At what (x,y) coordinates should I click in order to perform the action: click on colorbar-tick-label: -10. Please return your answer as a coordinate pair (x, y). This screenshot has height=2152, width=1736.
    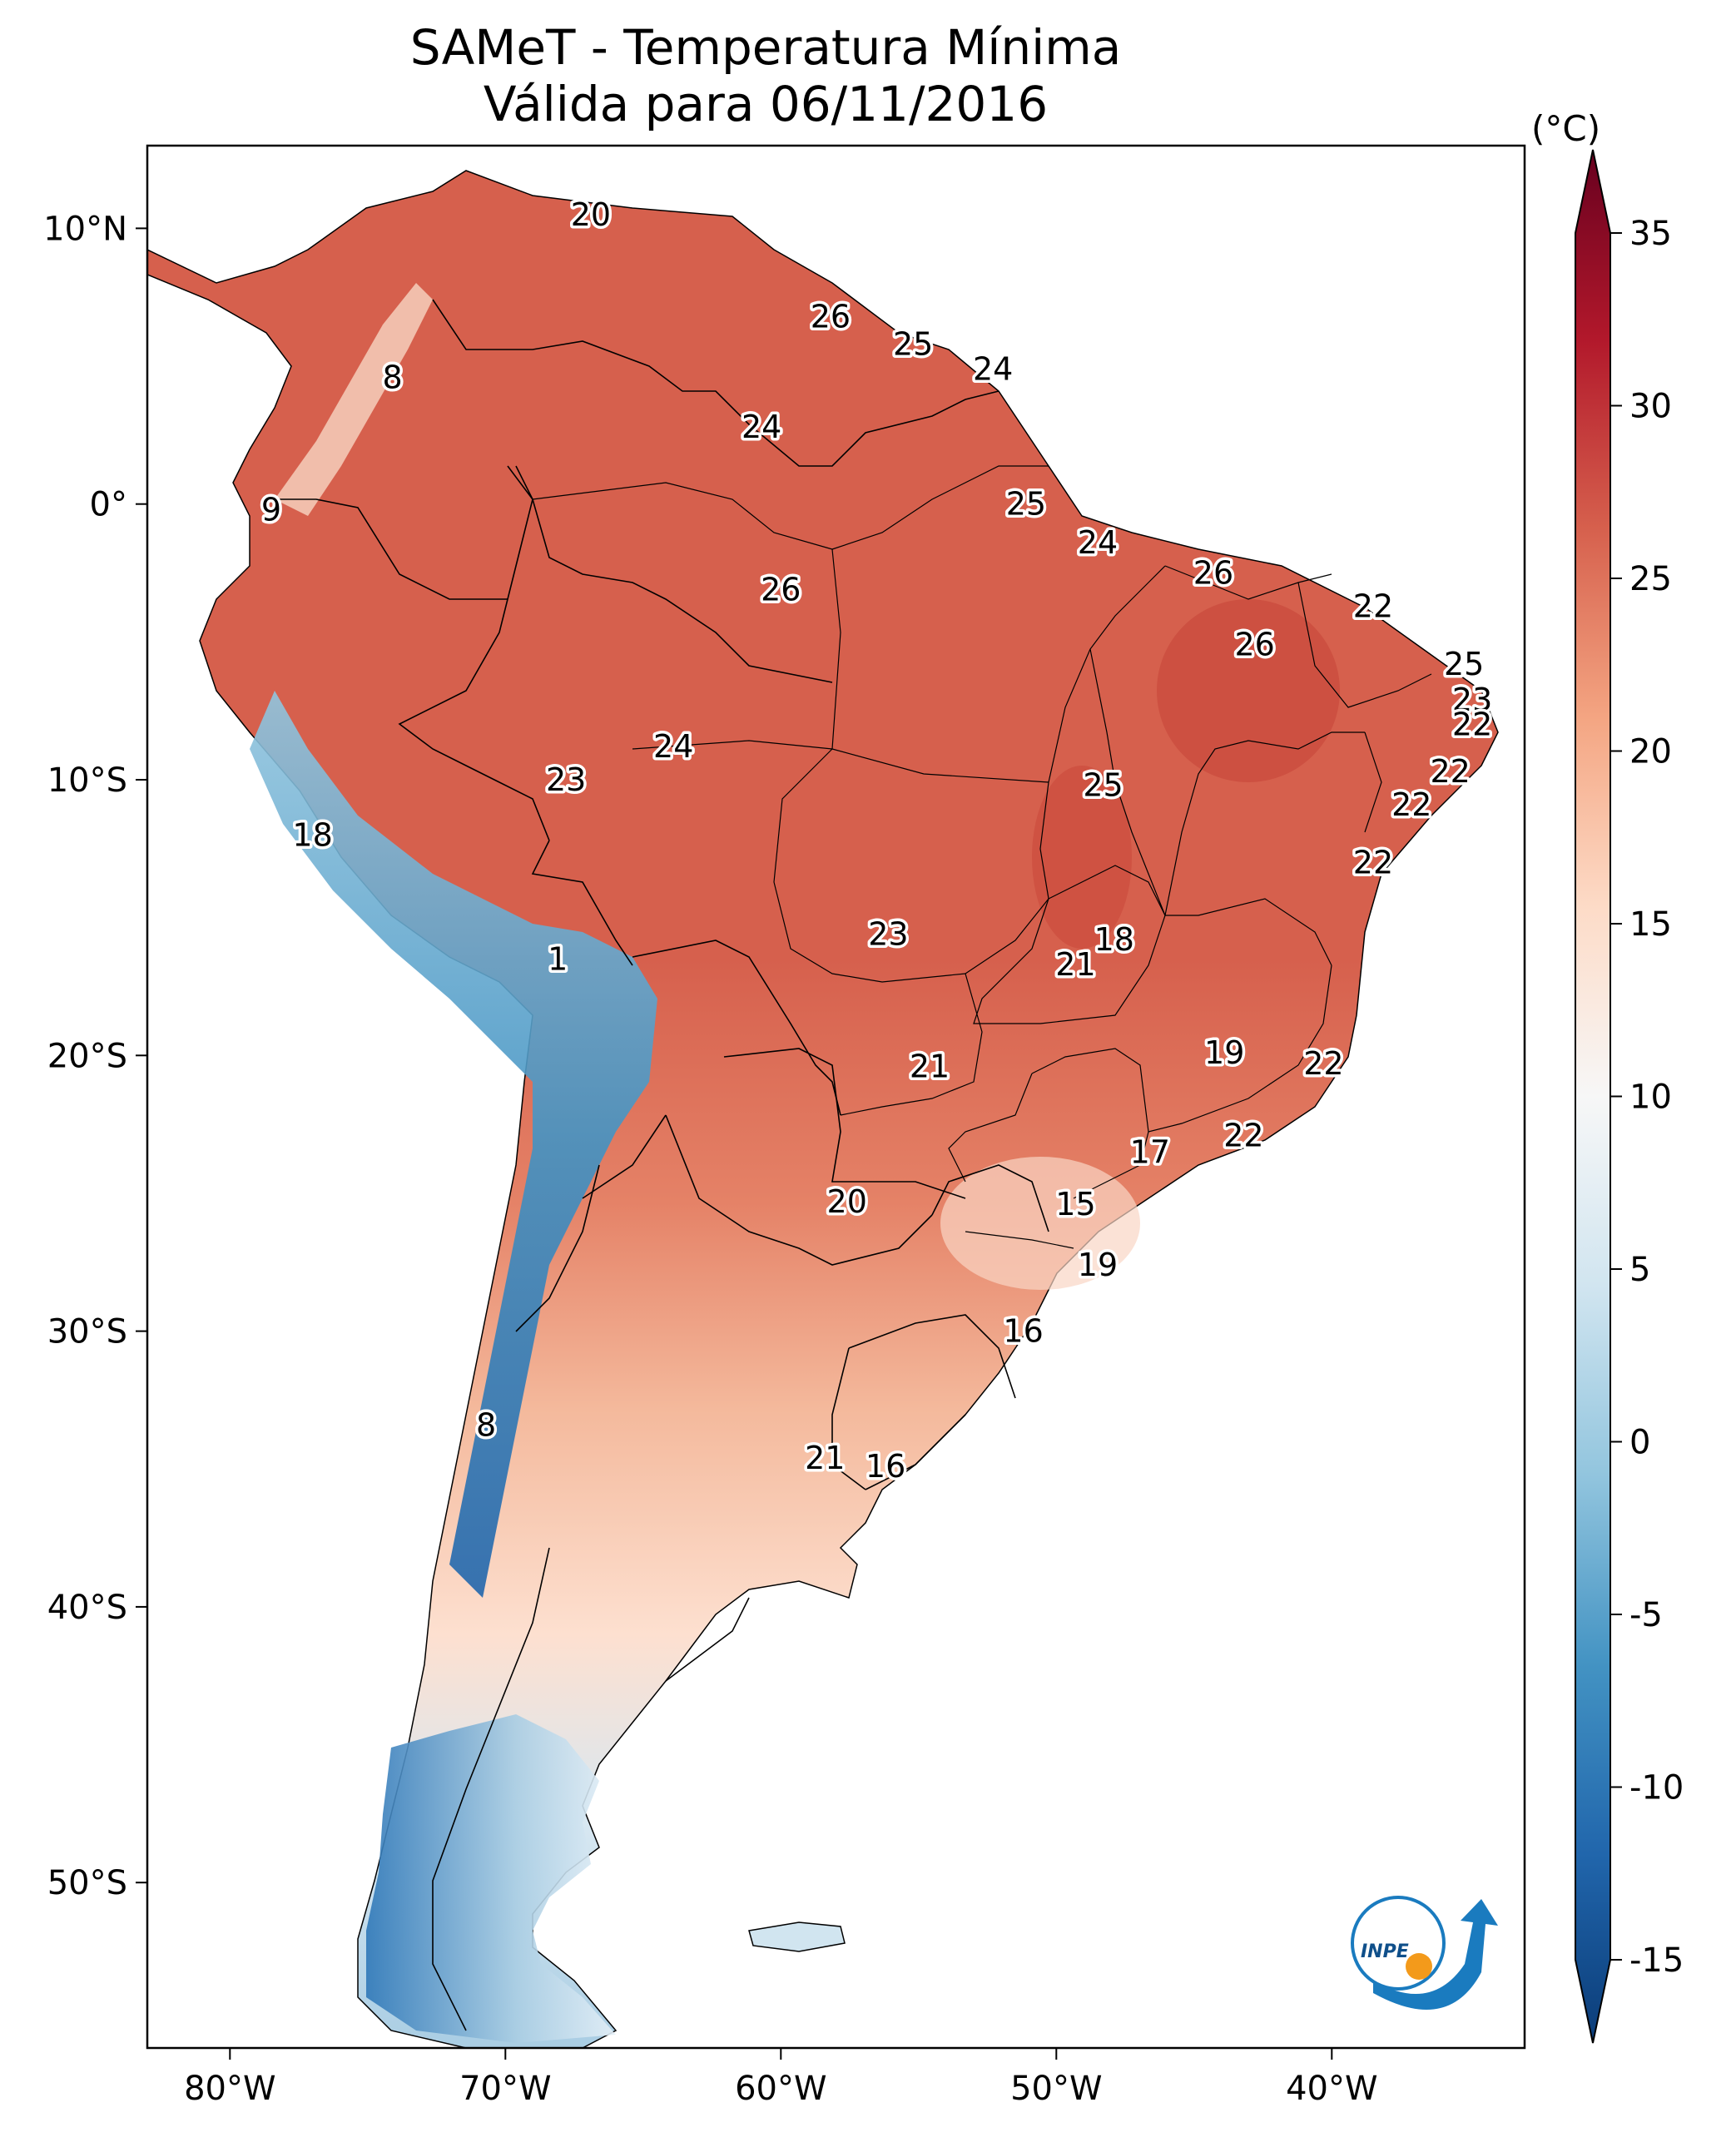
    Looking at the image, I should click on (1657, 1788).